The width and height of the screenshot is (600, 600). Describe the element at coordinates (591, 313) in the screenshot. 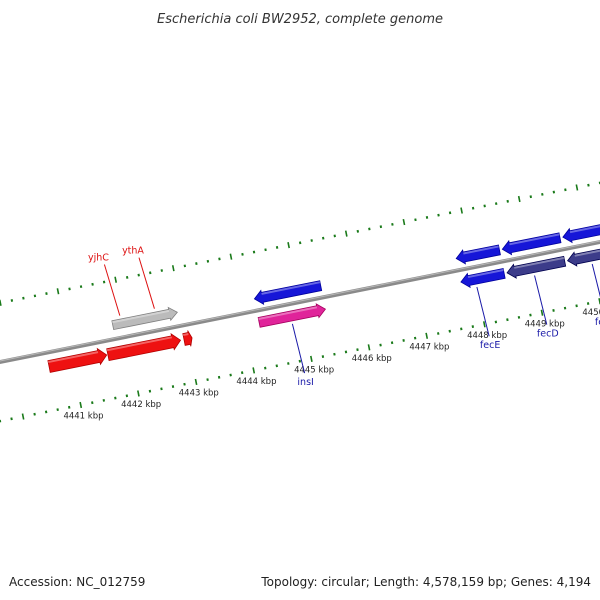

I see `tick-label-4450: 4450 kbp` at that location.